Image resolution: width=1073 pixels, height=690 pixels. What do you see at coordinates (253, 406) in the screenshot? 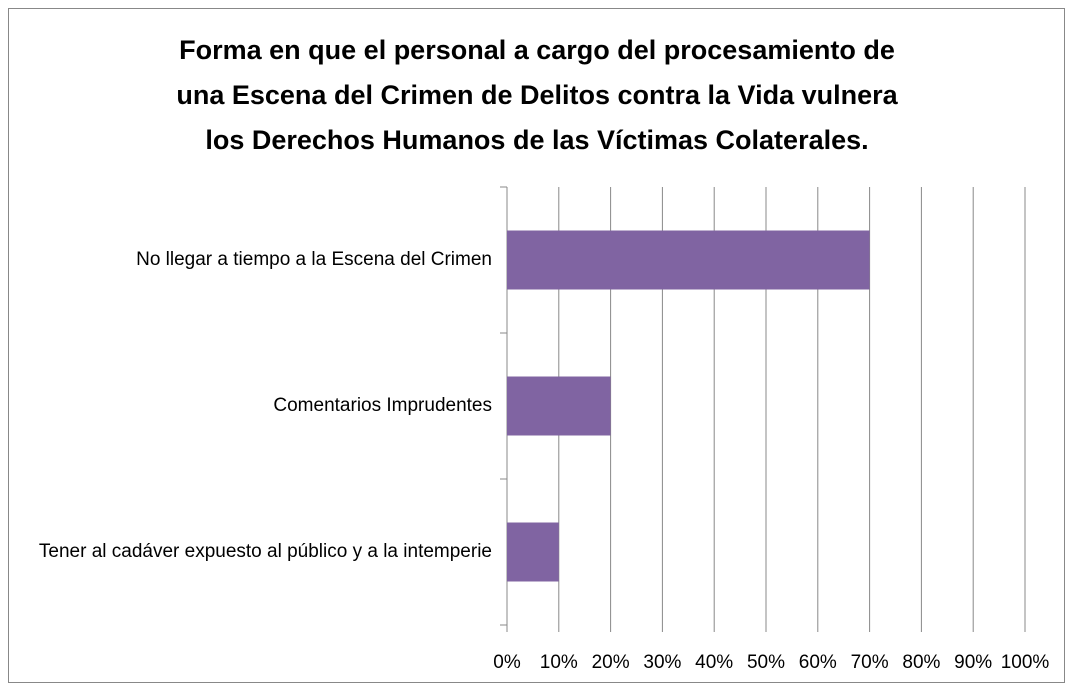
I see `y-tick-label-box: Comentarios Imprudentes` at bounding box center [253, 406].